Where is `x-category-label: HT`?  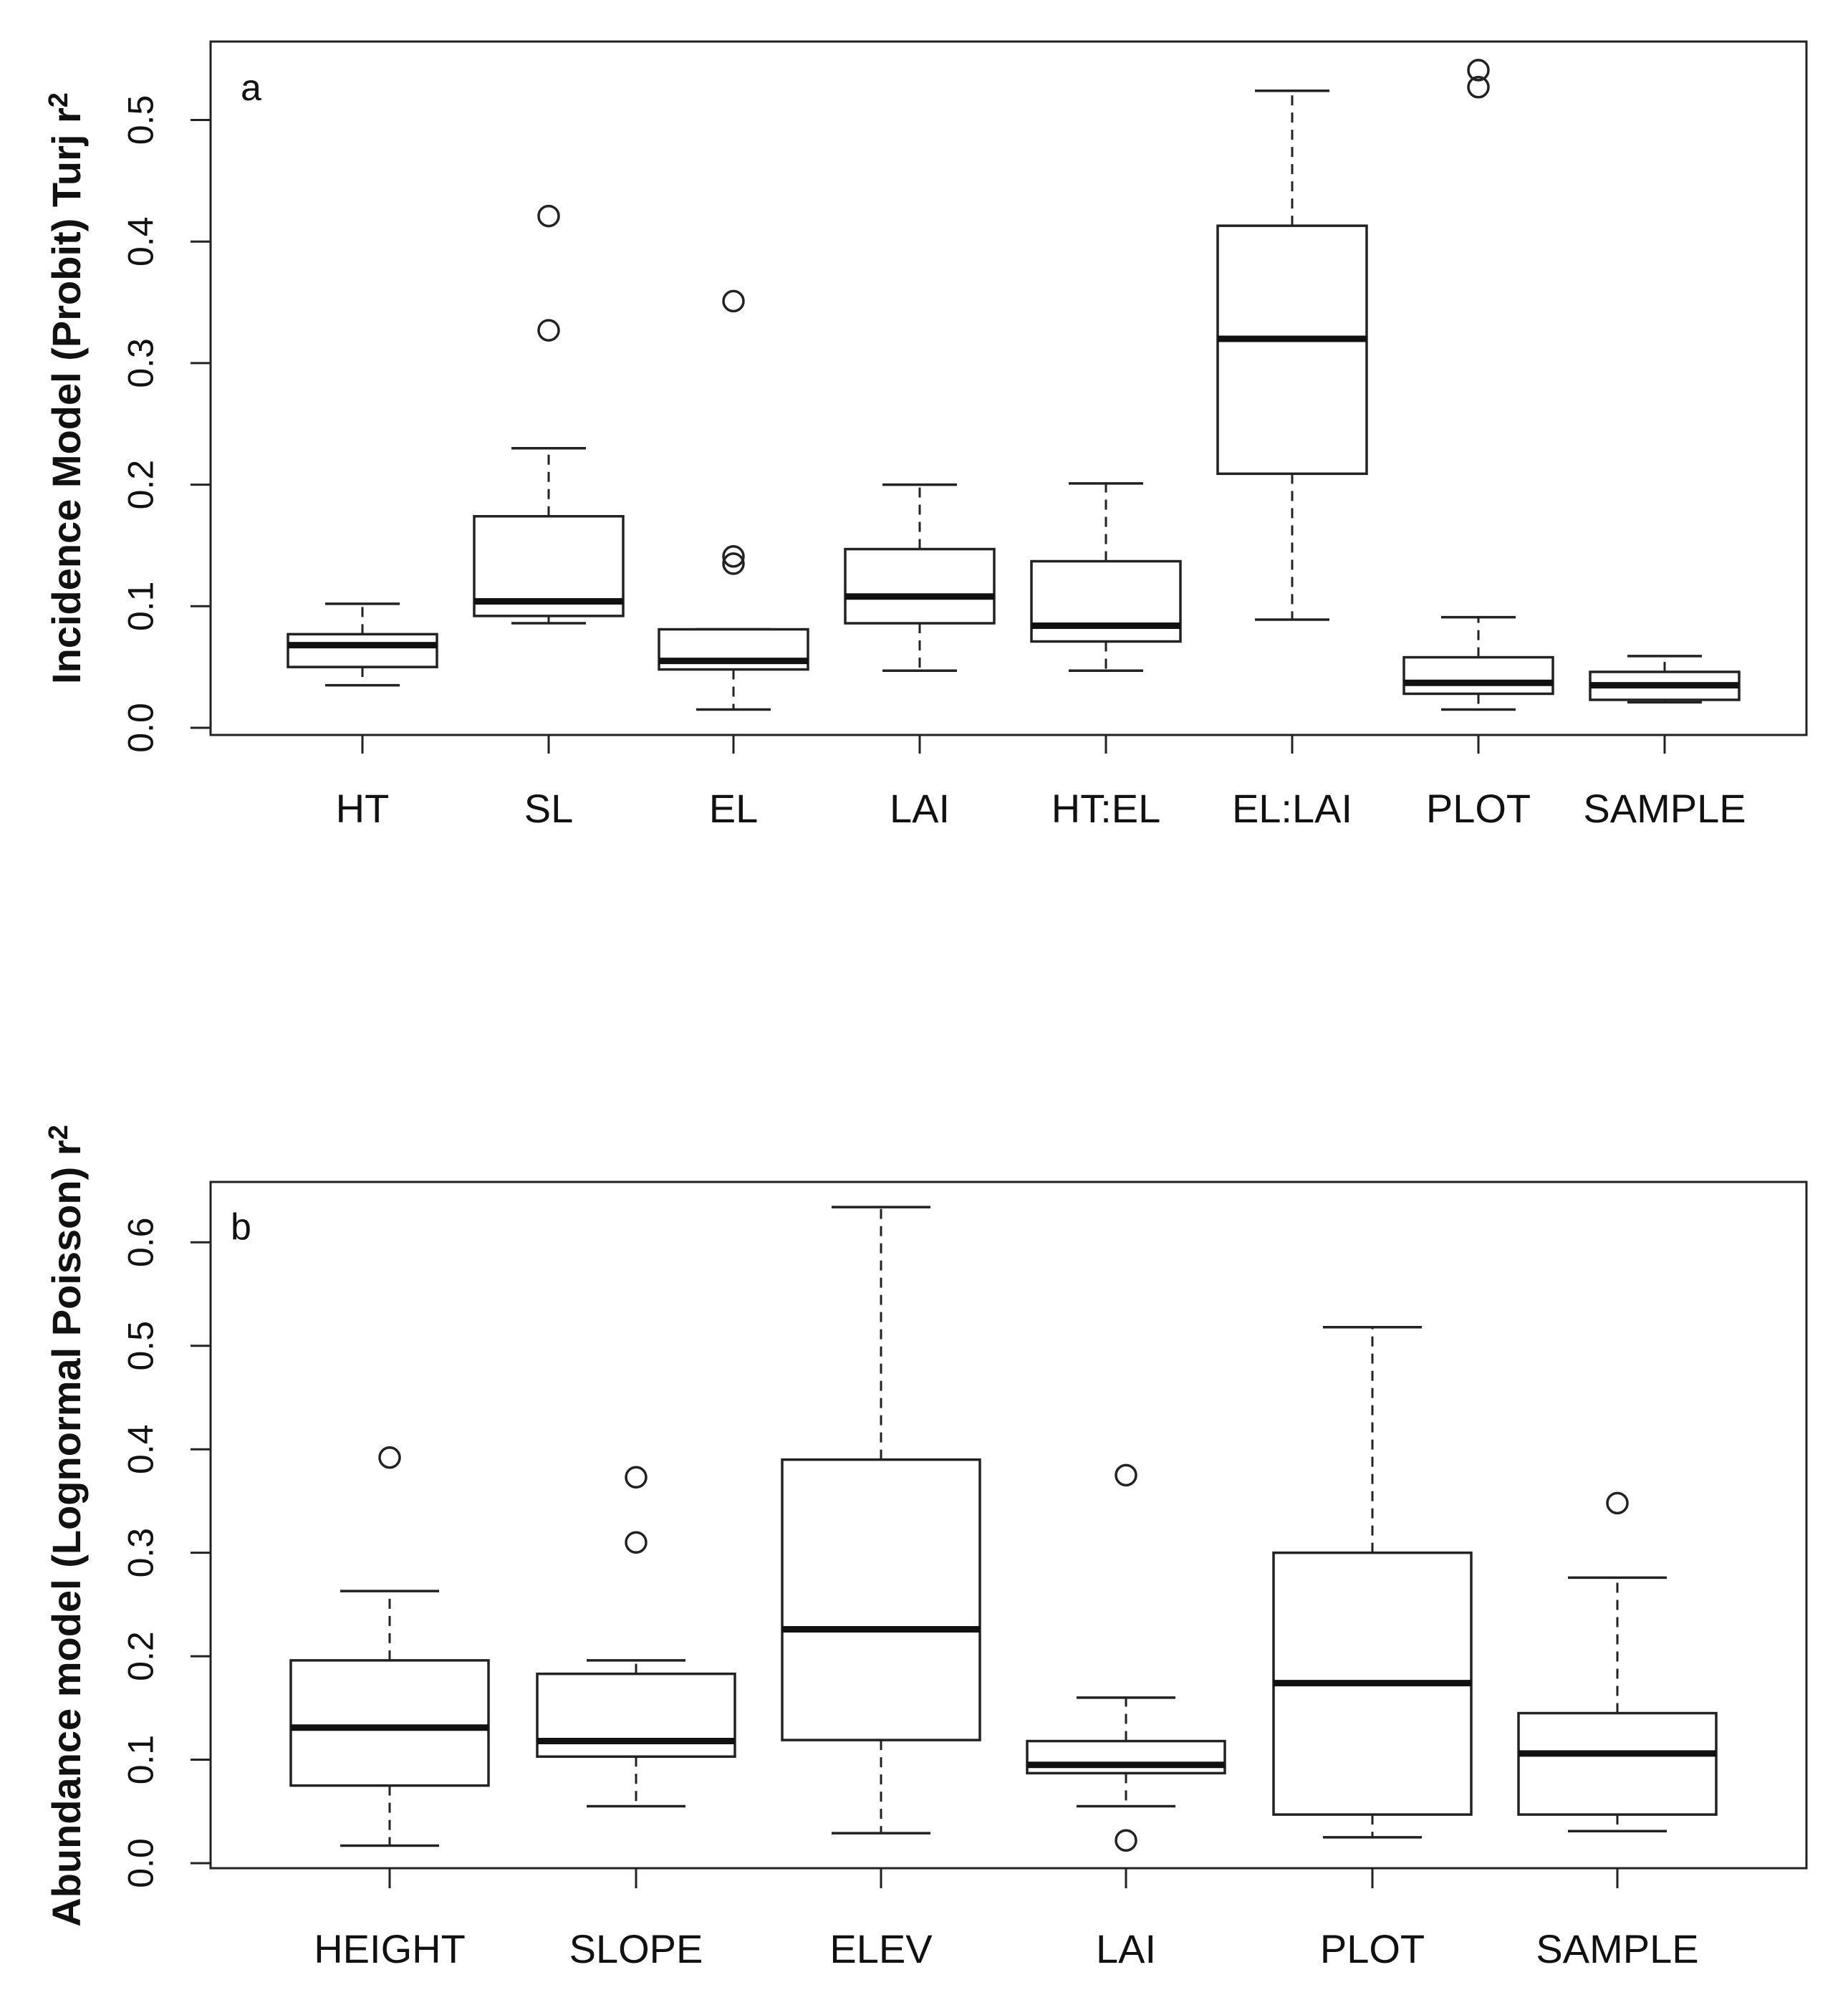
x-category-label: HT is located at coordinates (363, 808).